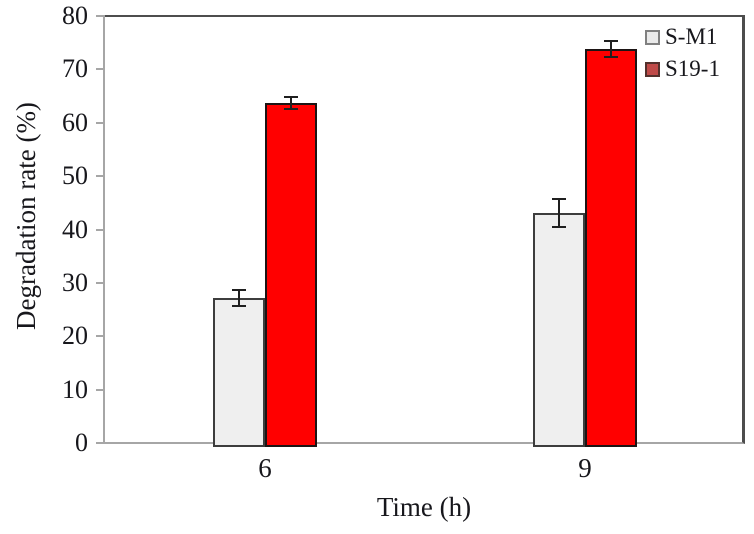  I want to click on legend-item-s19-1: S19-1, so click(682, 69).